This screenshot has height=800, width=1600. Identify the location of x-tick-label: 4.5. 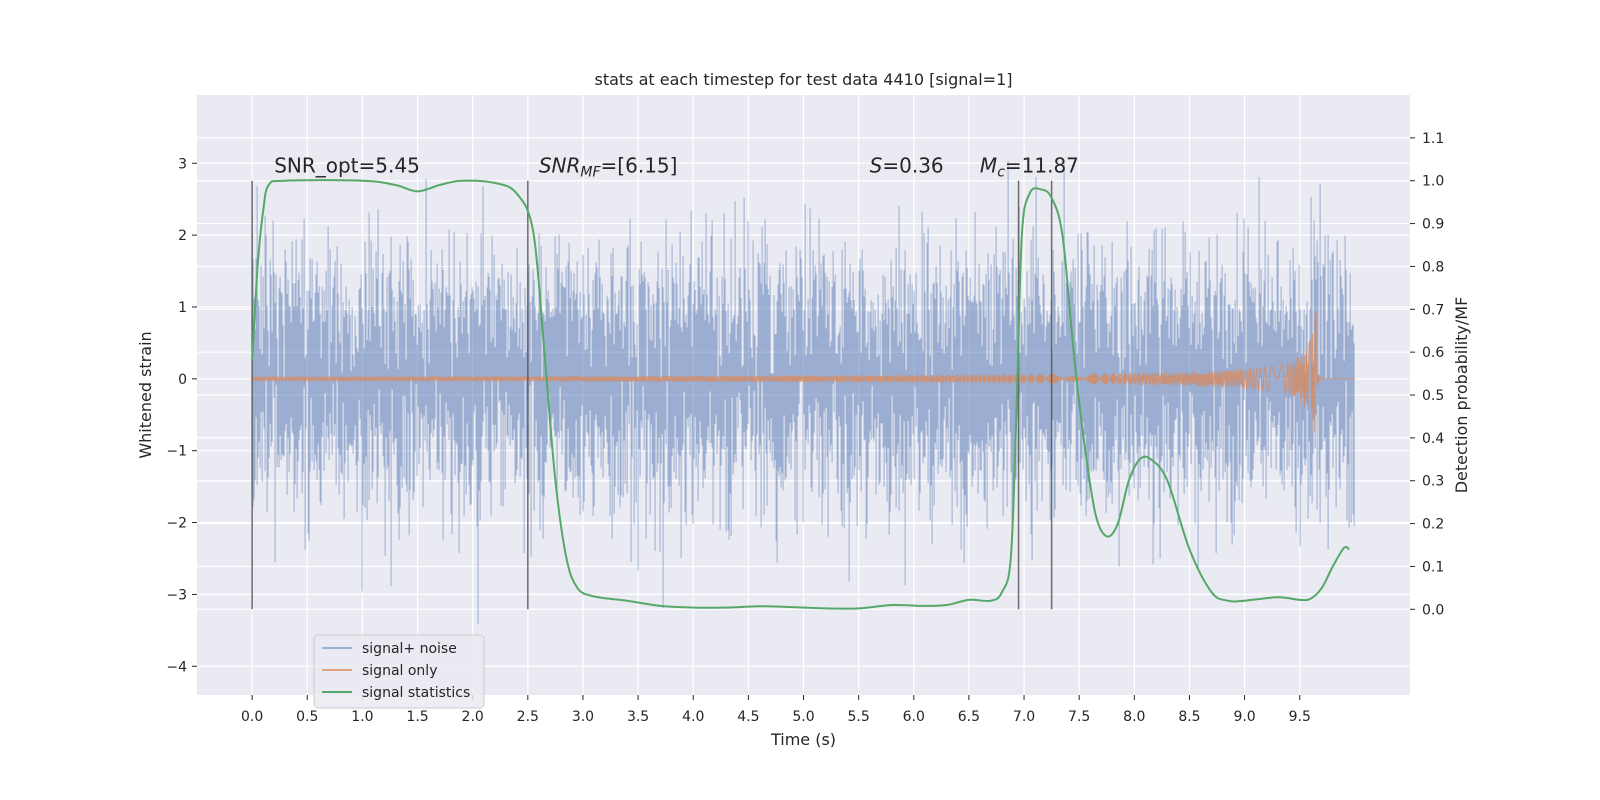
(748, 717).